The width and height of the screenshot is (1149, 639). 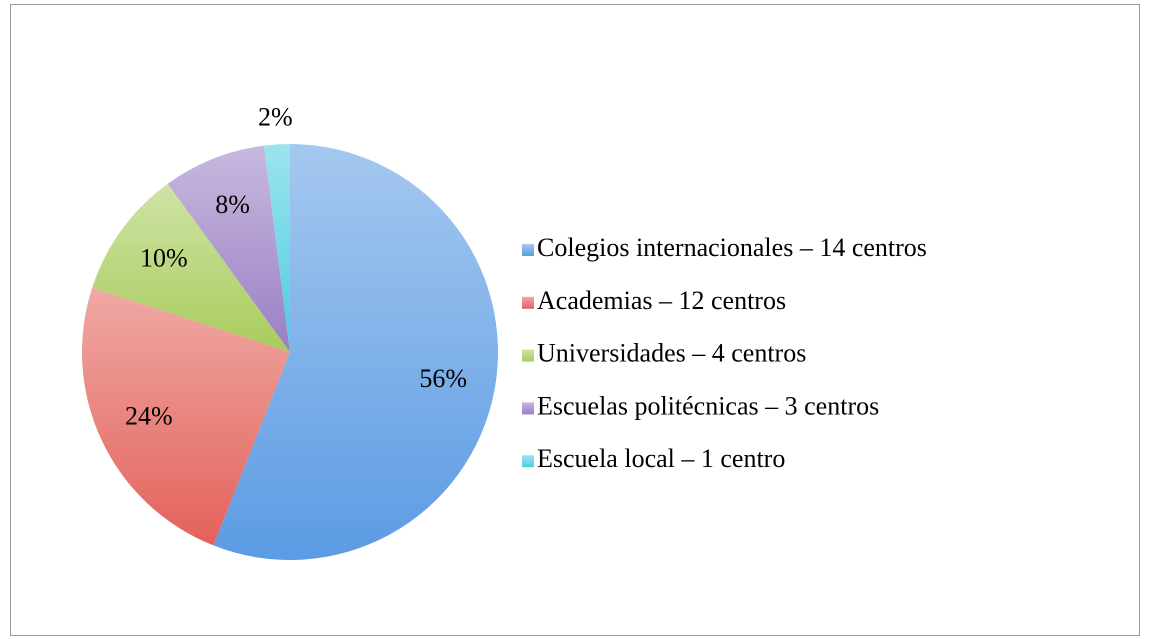 What do you see at coordinates (149, 415) in the screenshot?
I see `data-label: 24%` at bounding box center [149, 415].